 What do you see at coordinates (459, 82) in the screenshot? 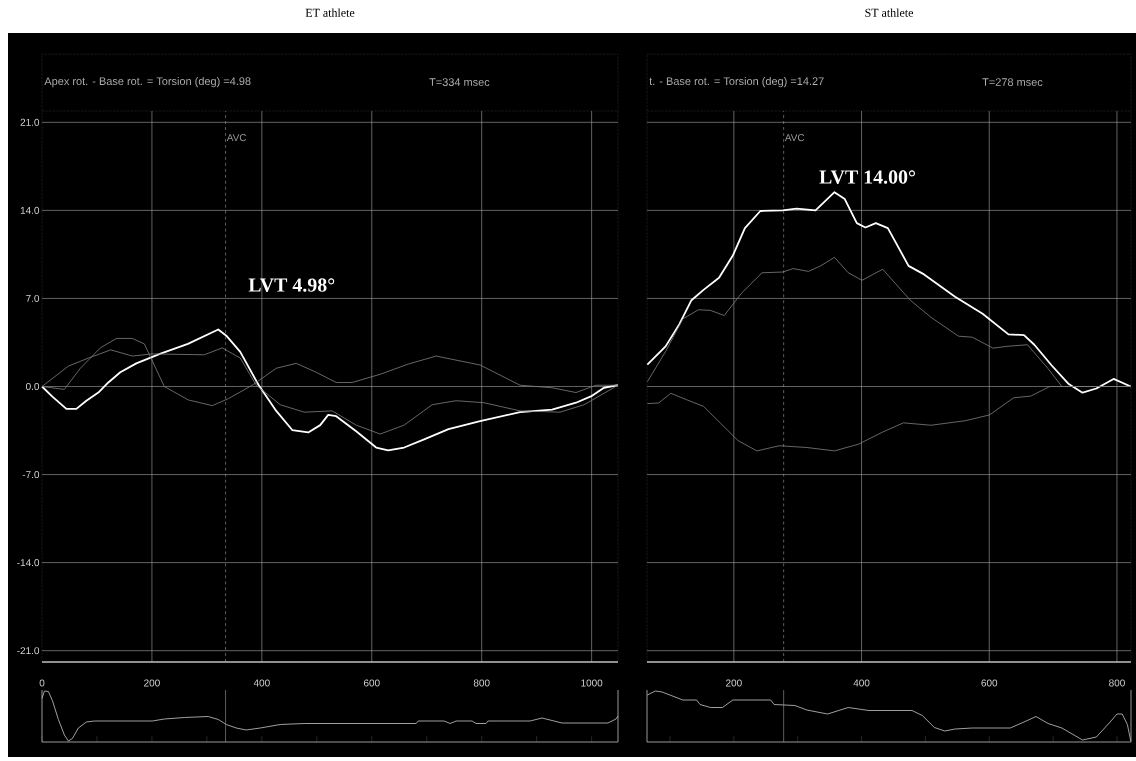
I see `text: T=334 msec` at bounding box center [459, 82].